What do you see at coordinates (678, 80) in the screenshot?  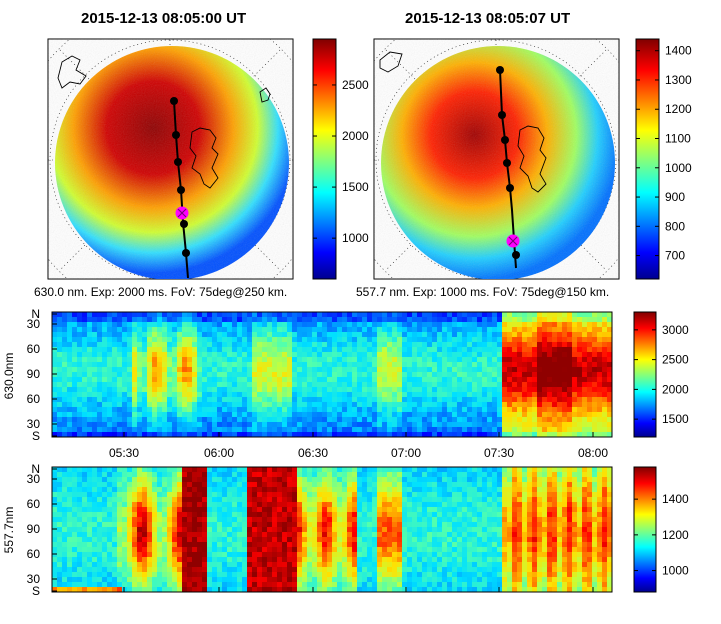 I see `colorbar-tick-label: 1300` at bounding box center [678, 80].